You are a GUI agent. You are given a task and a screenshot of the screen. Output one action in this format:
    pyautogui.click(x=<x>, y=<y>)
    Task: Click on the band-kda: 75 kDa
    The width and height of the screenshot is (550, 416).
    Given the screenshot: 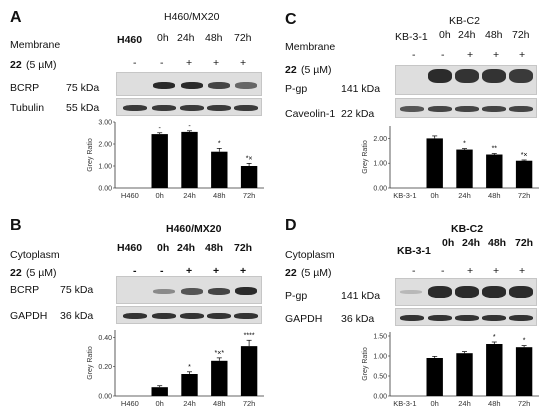 What is the action you would take?
    pyautogui.click(x=77, y=290)
    